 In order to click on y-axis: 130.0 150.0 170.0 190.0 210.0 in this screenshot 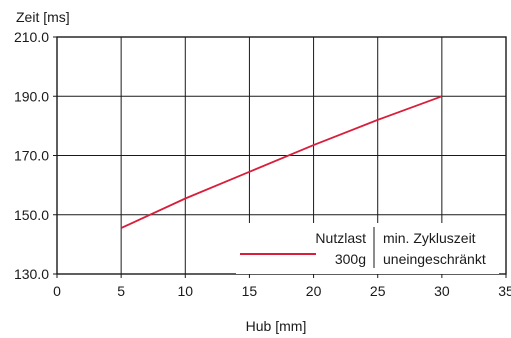, I will do `click(35, 155)`.